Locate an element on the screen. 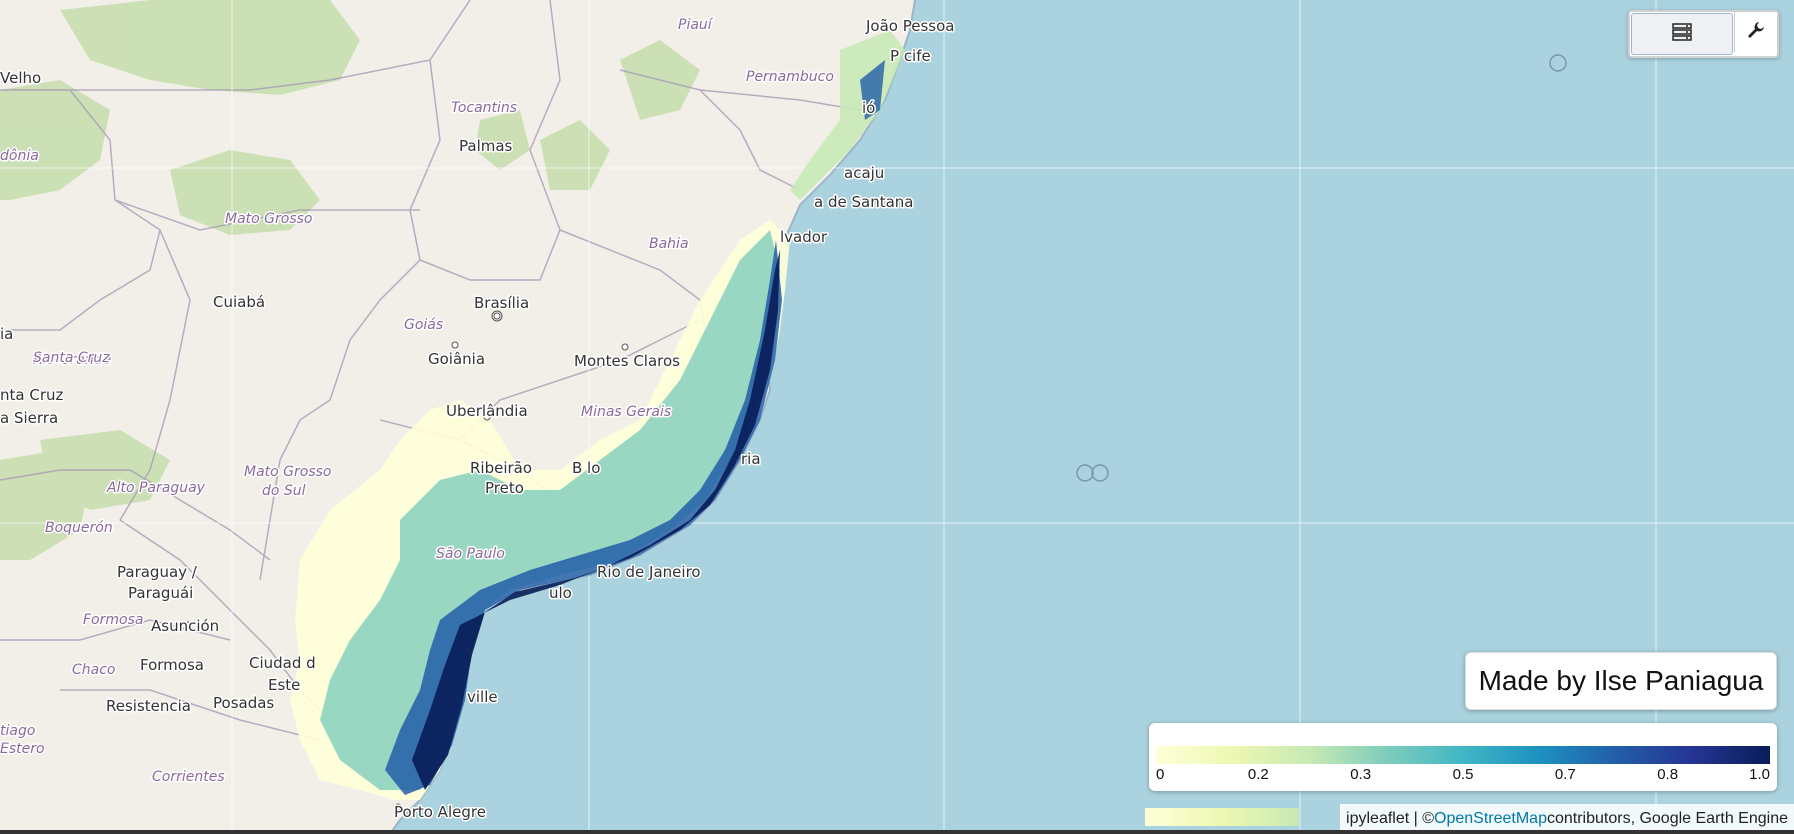 The width and height of the screenshot is (1794, 834). place-label-7: Palmas is located at coordinates (486, 146).